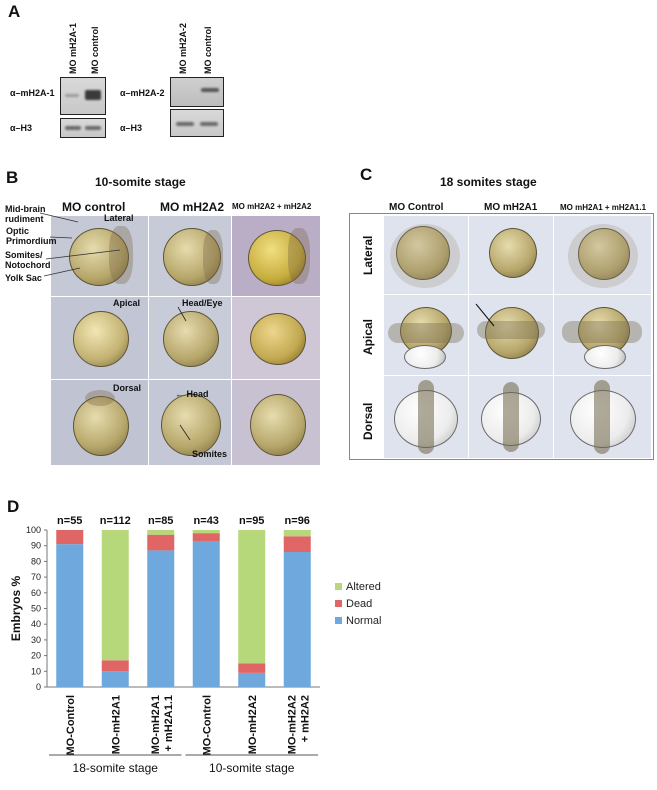 This screenshot has width=657, height=790. What do you see at coordinates (142, 93) in the screenshot?
I see `blot2-row1-label: α–mH2A-2` at bounding box center [142, 93].